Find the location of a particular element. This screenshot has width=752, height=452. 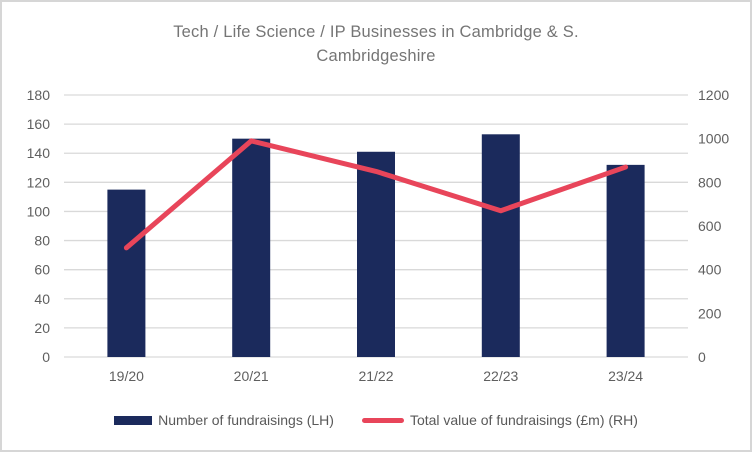

legend-bar-swatch is located at coordinates (133, 420).